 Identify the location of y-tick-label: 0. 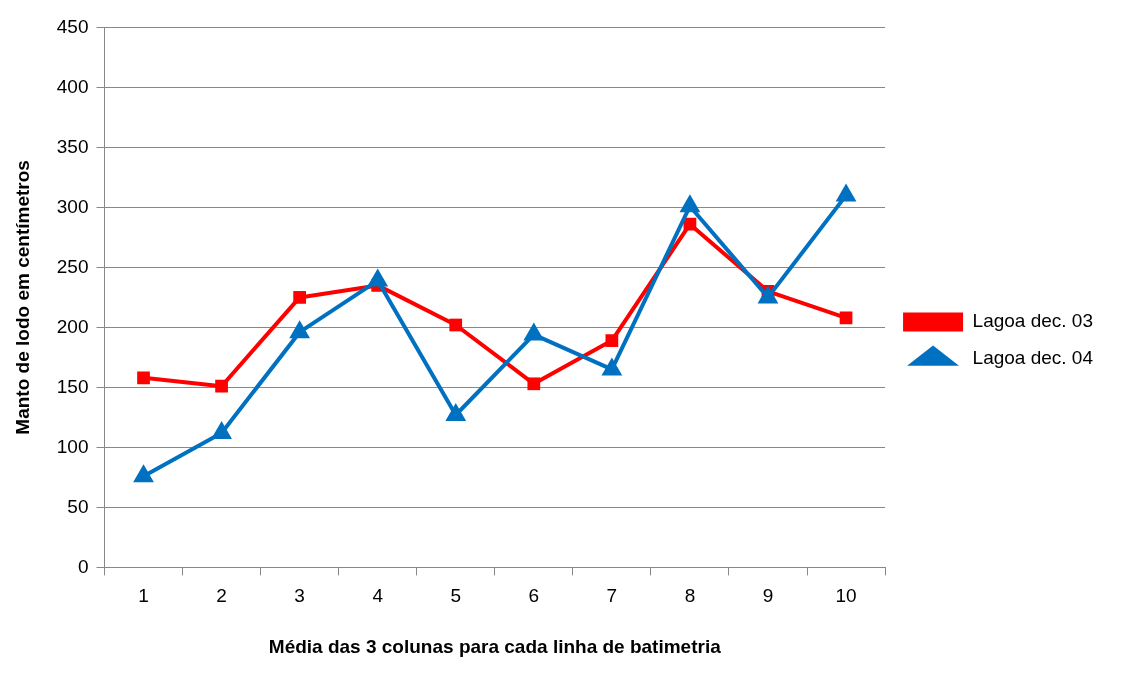
(83, 566).